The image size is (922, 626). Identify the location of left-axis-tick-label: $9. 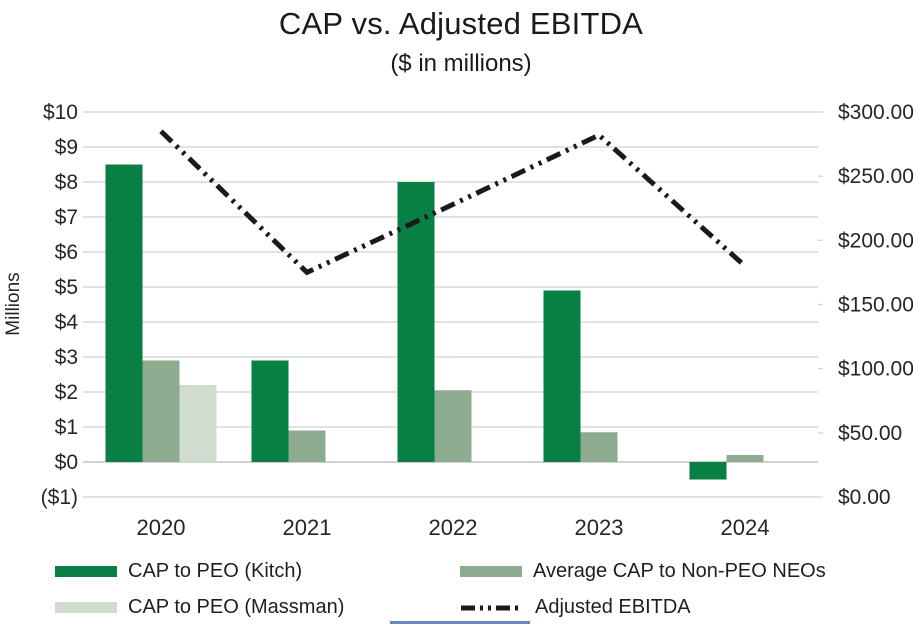
(66, 147).